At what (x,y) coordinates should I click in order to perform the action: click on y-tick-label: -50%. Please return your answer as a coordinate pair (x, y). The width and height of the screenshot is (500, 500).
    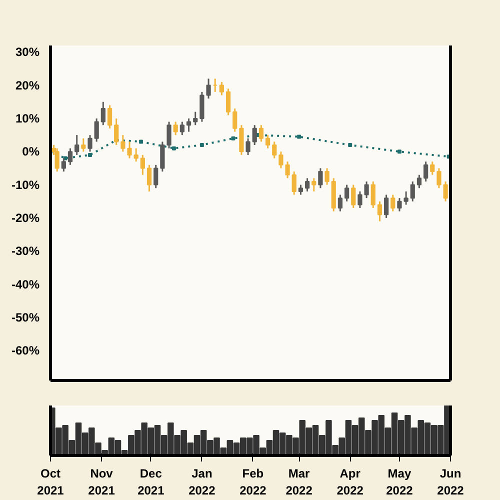
    Looking at the image, I should click on (25, 317).